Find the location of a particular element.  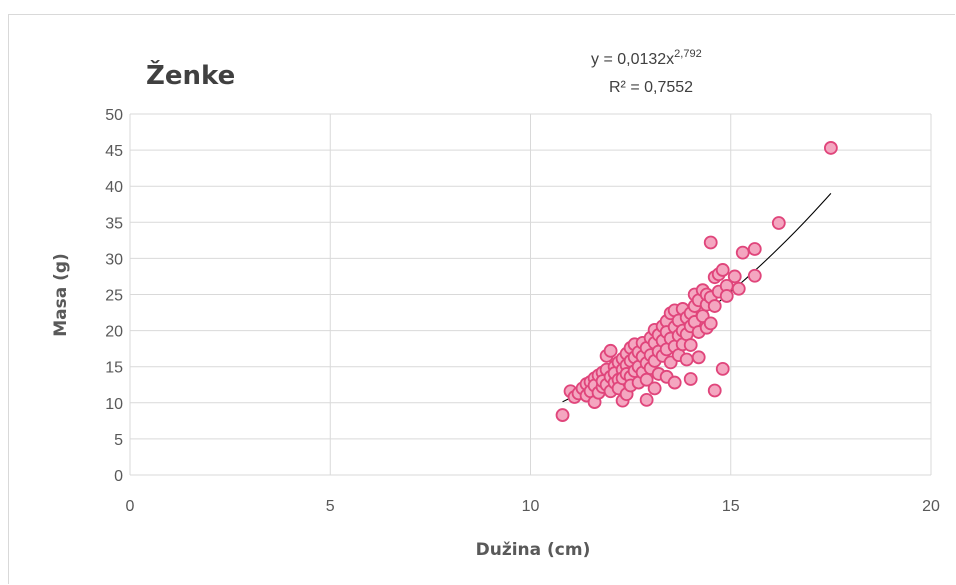

x-tick-label: 0 is located at coordinates (130, 506).